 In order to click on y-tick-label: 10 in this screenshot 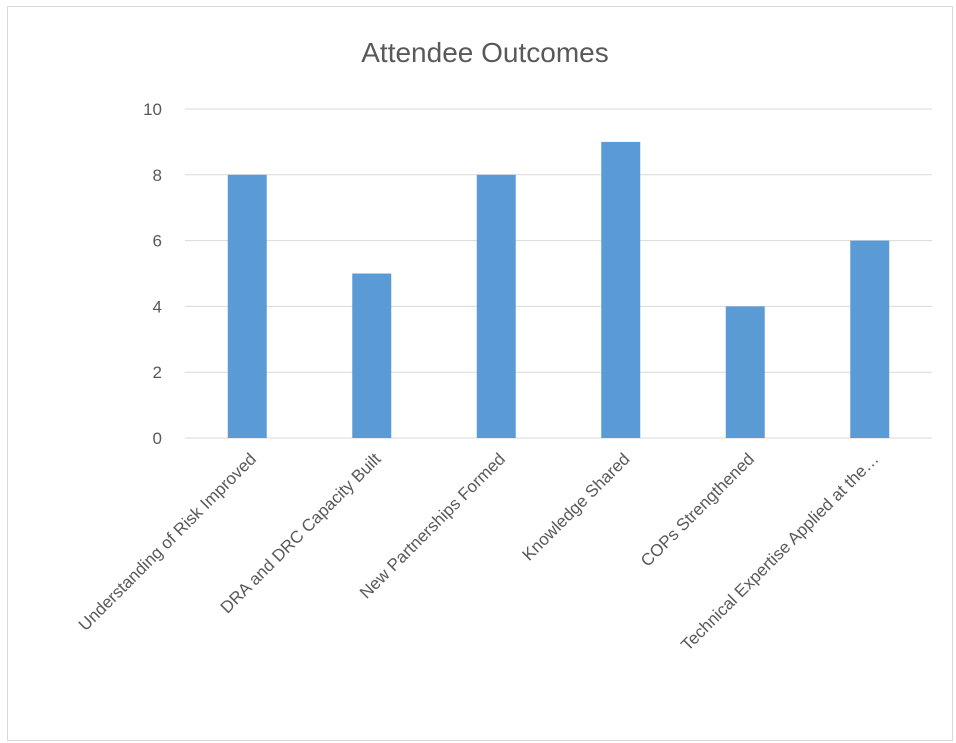, I will do `click(152, 109)`.